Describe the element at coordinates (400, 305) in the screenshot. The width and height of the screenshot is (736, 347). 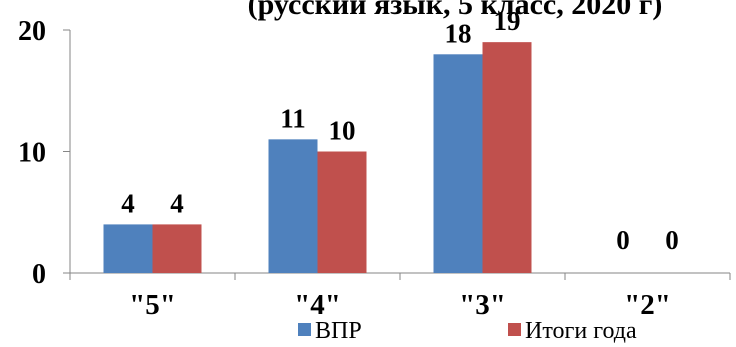
I see `x-tick-labels: "5" "4" "3" "2"` at that location.